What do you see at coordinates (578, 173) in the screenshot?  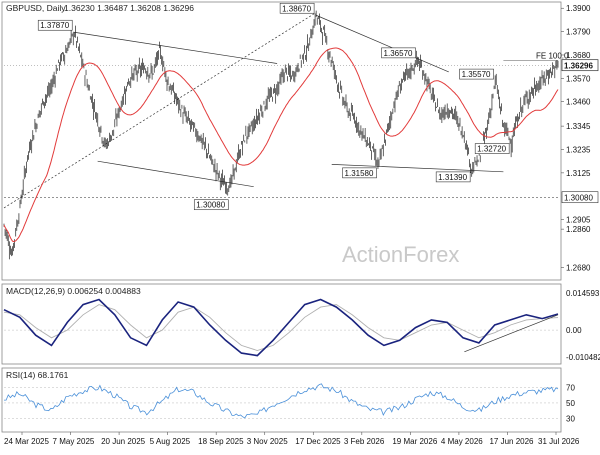 I see `price-y-tick-label: 1.3125` at bounding box center [578, 173].